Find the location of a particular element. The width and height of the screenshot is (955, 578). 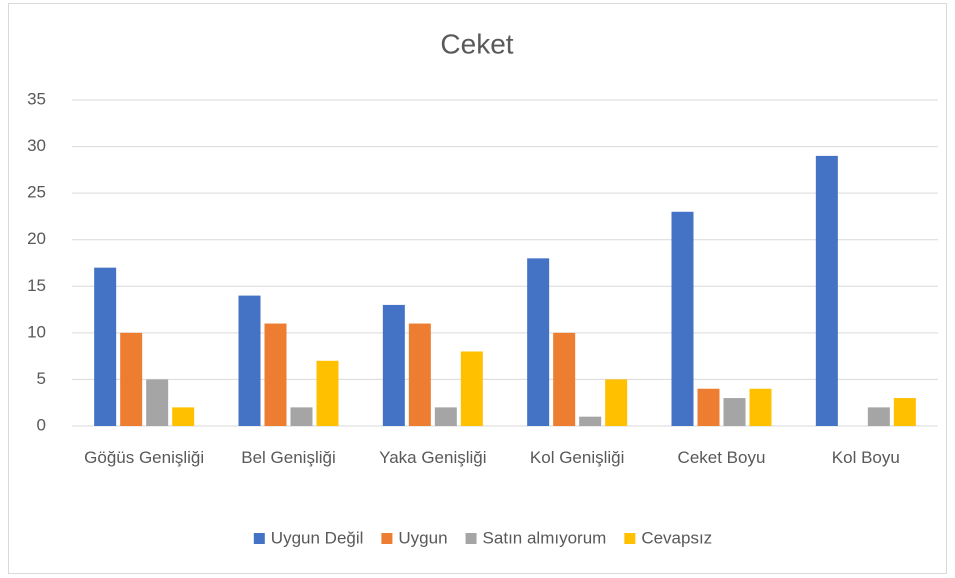

x-tick-label: Yaka Genişliği is located at coordinates (433, 457).